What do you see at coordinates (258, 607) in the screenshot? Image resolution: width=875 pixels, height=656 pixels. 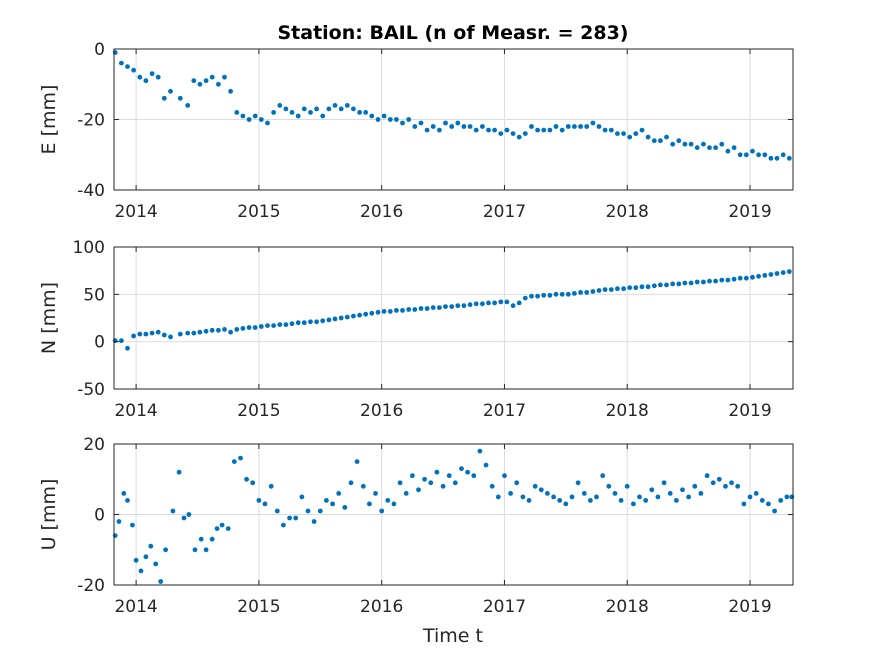 I see `x-tick-label-u: 2015` at bounding box center [258, 607].